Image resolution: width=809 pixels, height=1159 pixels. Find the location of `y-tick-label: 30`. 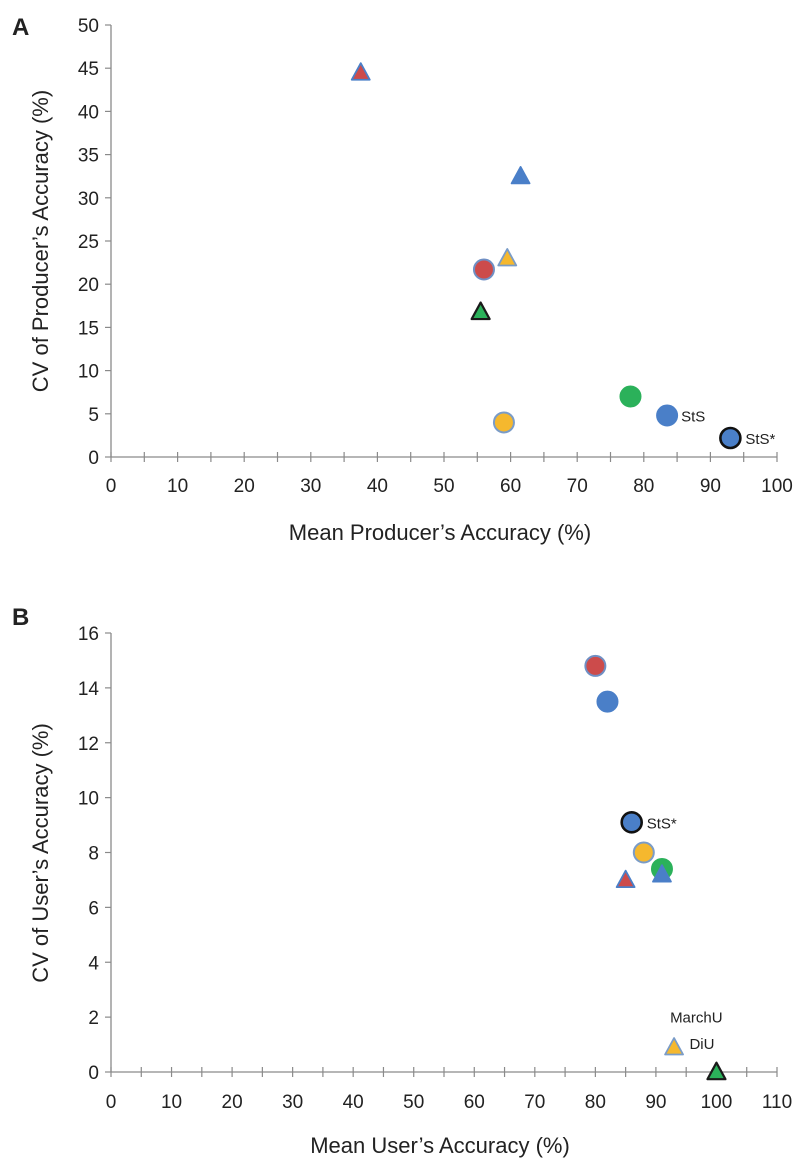

y-tick-label: 30 is located at coordinates (88, 199).